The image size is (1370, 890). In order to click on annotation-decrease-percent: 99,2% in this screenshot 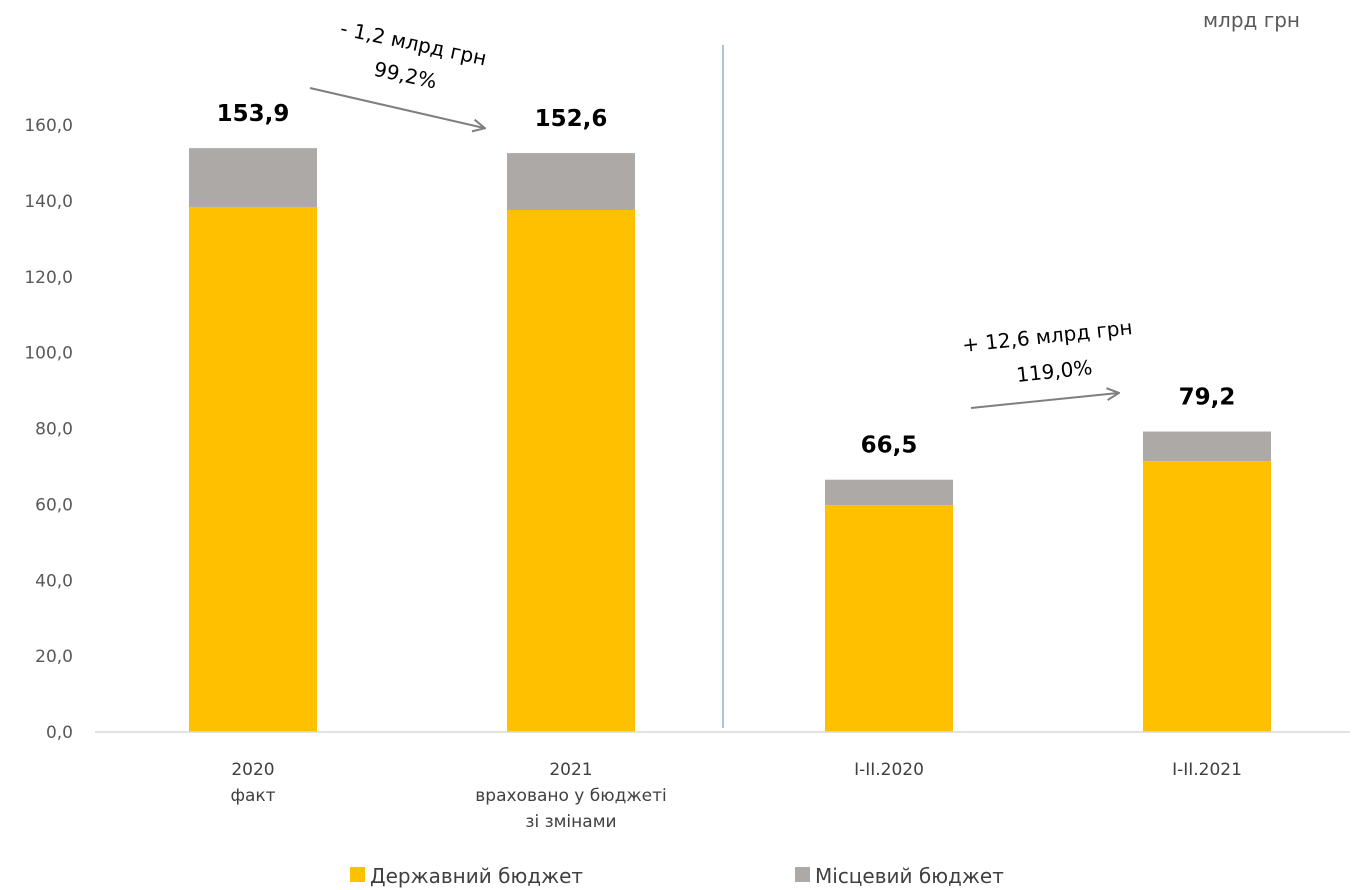, I will do `click(405, 75)`.